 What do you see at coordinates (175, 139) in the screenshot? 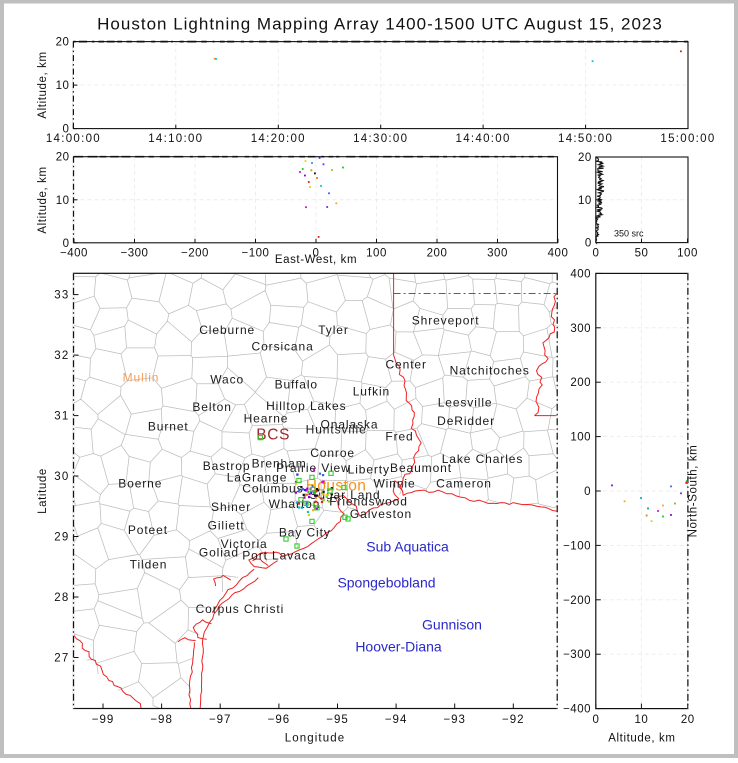
I see `svg-text: 14:10:00` at bounding box center [175, 139].